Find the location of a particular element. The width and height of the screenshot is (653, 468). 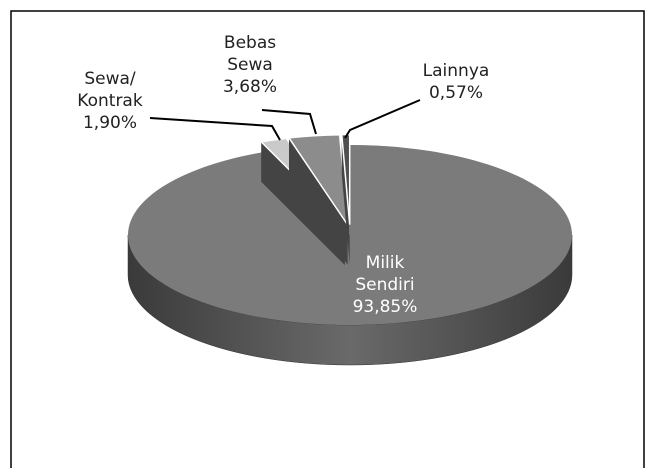

data-label: Bebas Sewa 3,68% is located at coordinates (250, 65).